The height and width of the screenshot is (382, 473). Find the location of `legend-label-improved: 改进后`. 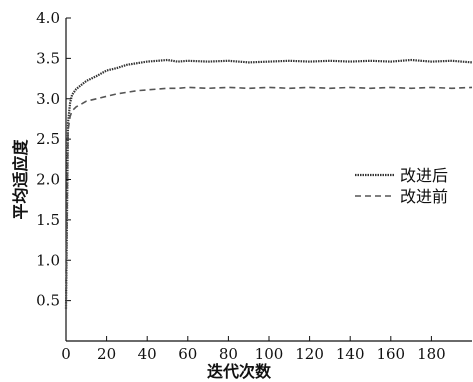

legend-label-improved: 改进后 is located at coordinates (424, 175).